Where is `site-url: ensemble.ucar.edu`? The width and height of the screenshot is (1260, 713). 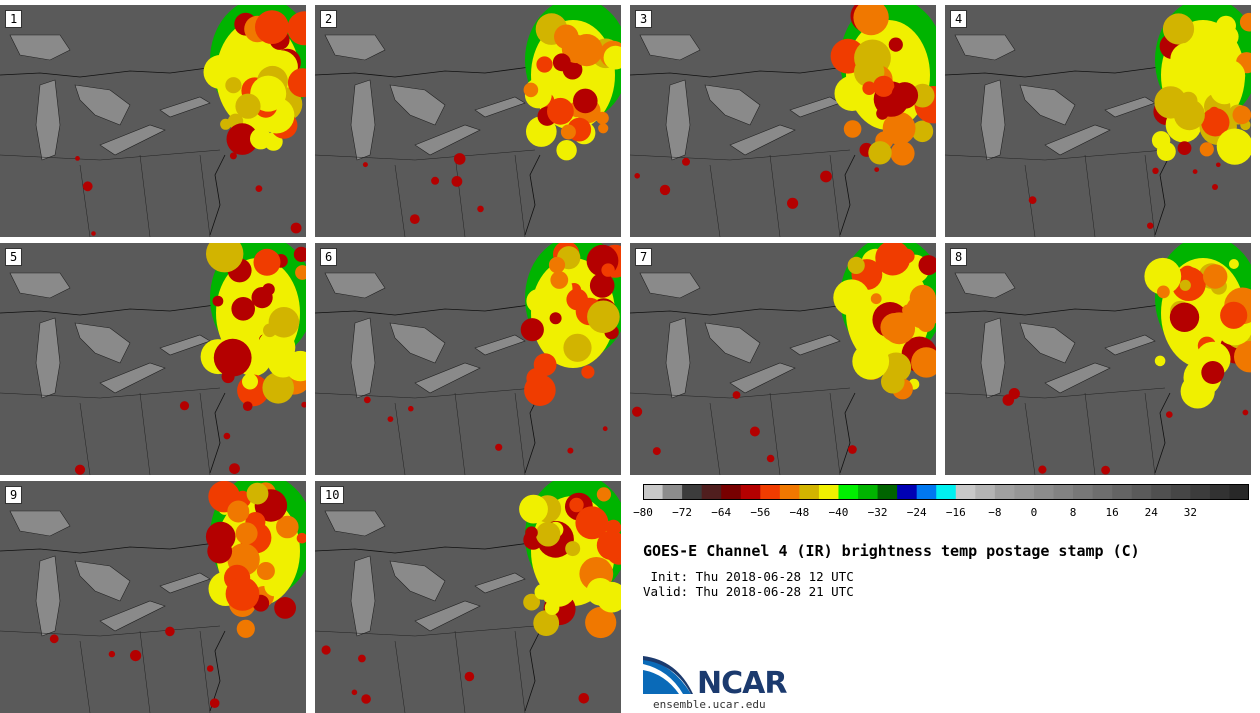 site-url: ensemble.ucar.edu is located at coordinates (709, 704).